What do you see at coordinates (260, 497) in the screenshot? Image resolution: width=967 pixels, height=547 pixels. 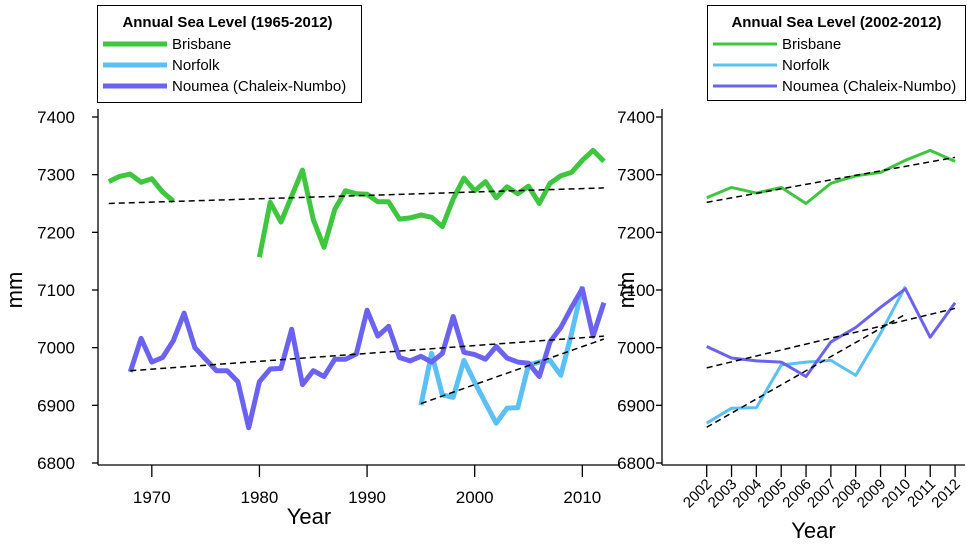 I see `x-tick-label: 1980` at bounding box center [260, 497].